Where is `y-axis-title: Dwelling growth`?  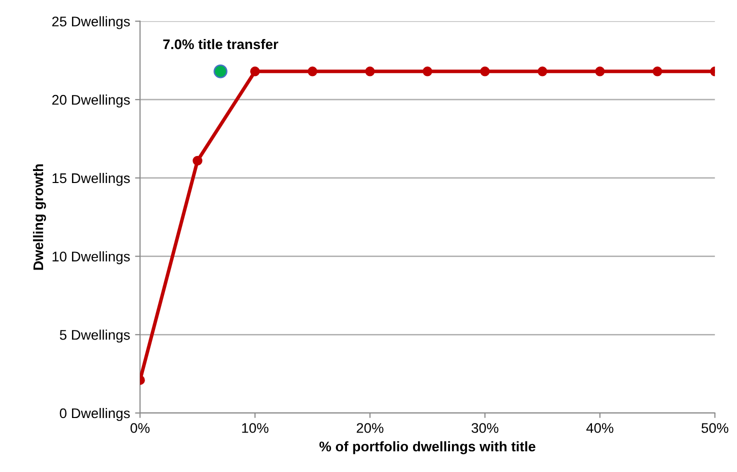
y-axis-title: Dwelling growth is located at coordinates (39, 217).